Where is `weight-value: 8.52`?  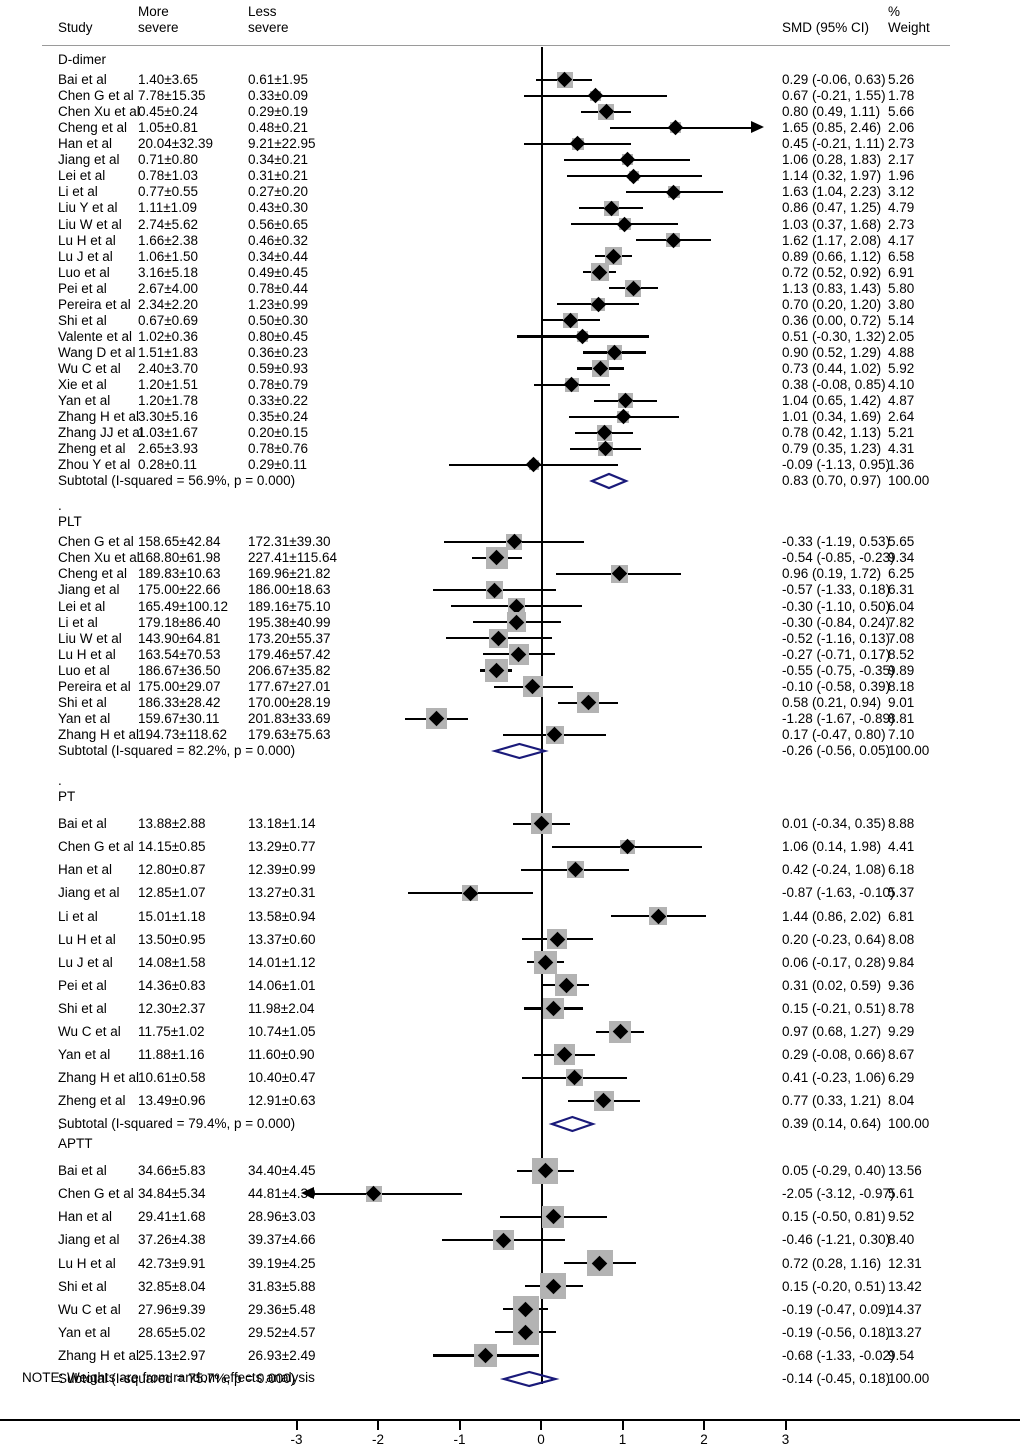
weight-value: 8.52 is located at coordinates (901, 654).